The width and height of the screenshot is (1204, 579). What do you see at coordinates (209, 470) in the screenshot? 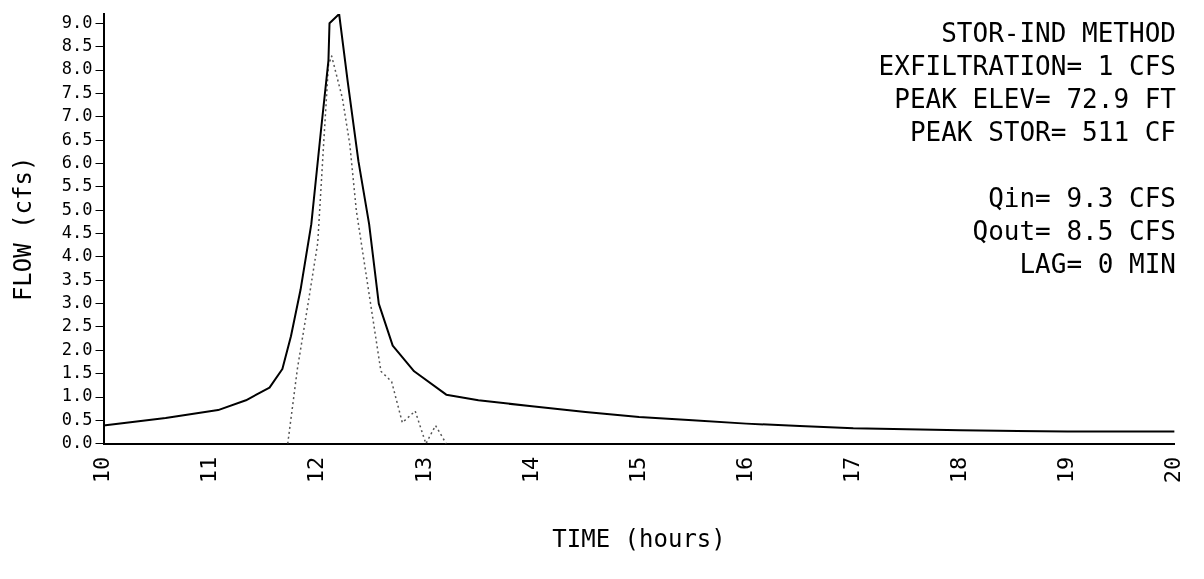
I see `x-tick-label: 11` at bounding box center [209, 470].